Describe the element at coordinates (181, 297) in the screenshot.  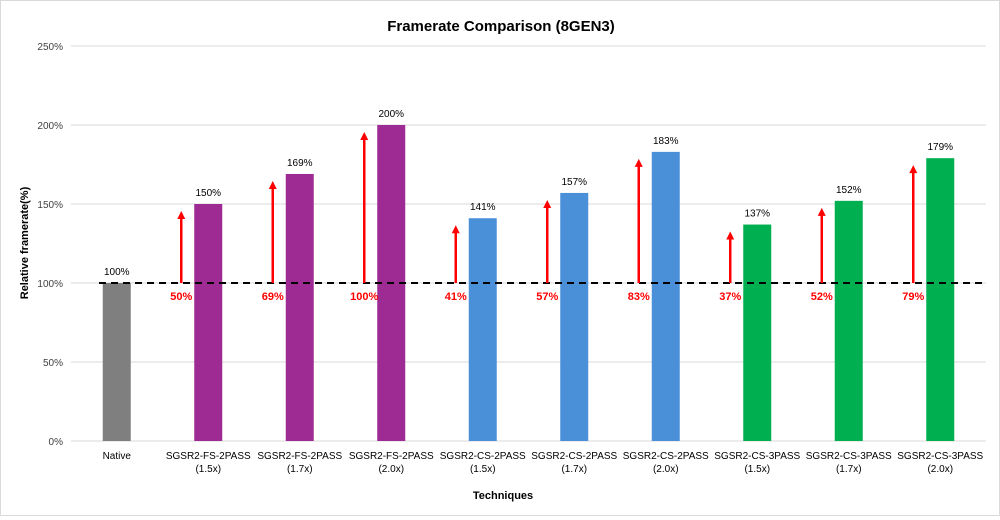
I see `gain-label: 50%` at that location.